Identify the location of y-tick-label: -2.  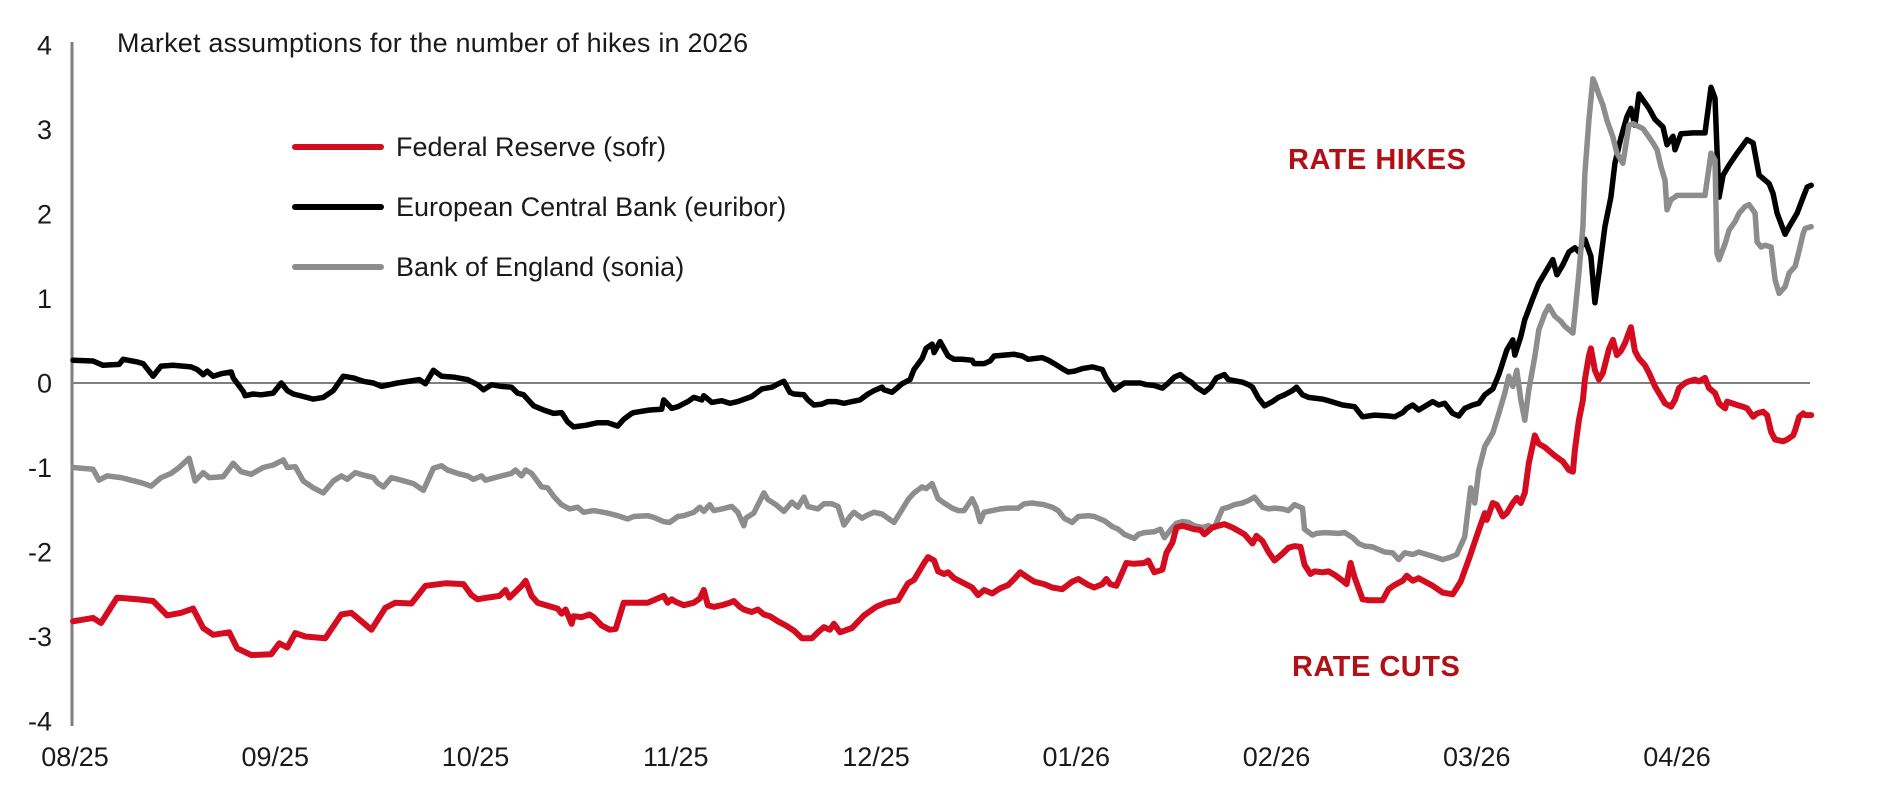
(40, 553).